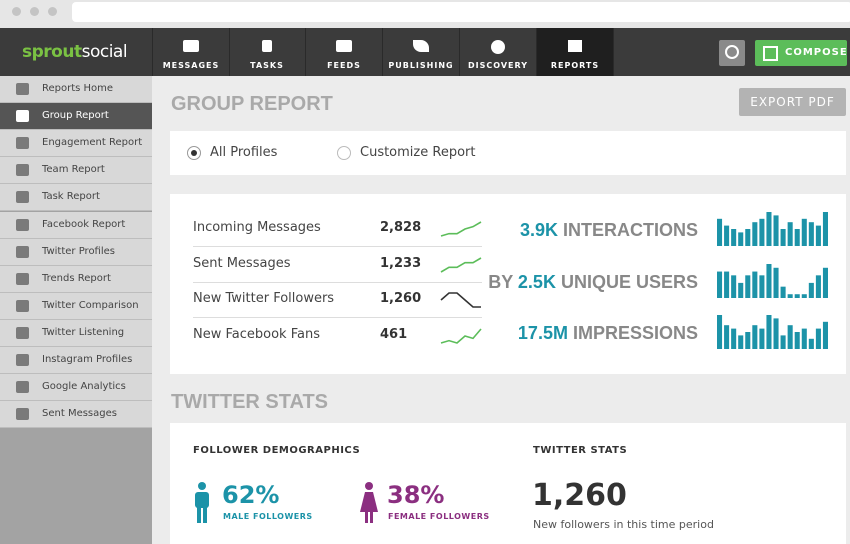  Describe the element at coordinates (401, 227) in the screenshot. I see `metric-value: 2,828` at that location.